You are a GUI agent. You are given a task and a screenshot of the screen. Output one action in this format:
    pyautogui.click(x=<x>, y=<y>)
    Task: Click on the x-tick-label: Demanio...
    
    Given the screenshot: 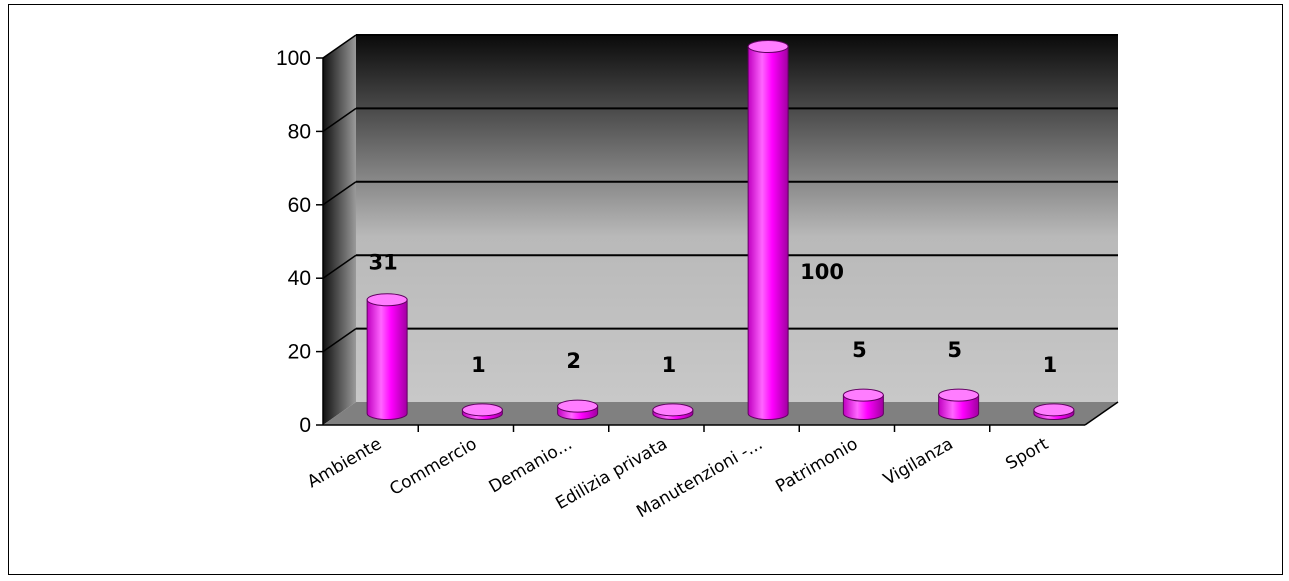 What is the action you would take?
    pyautogui.click(x=531, y=465)
    